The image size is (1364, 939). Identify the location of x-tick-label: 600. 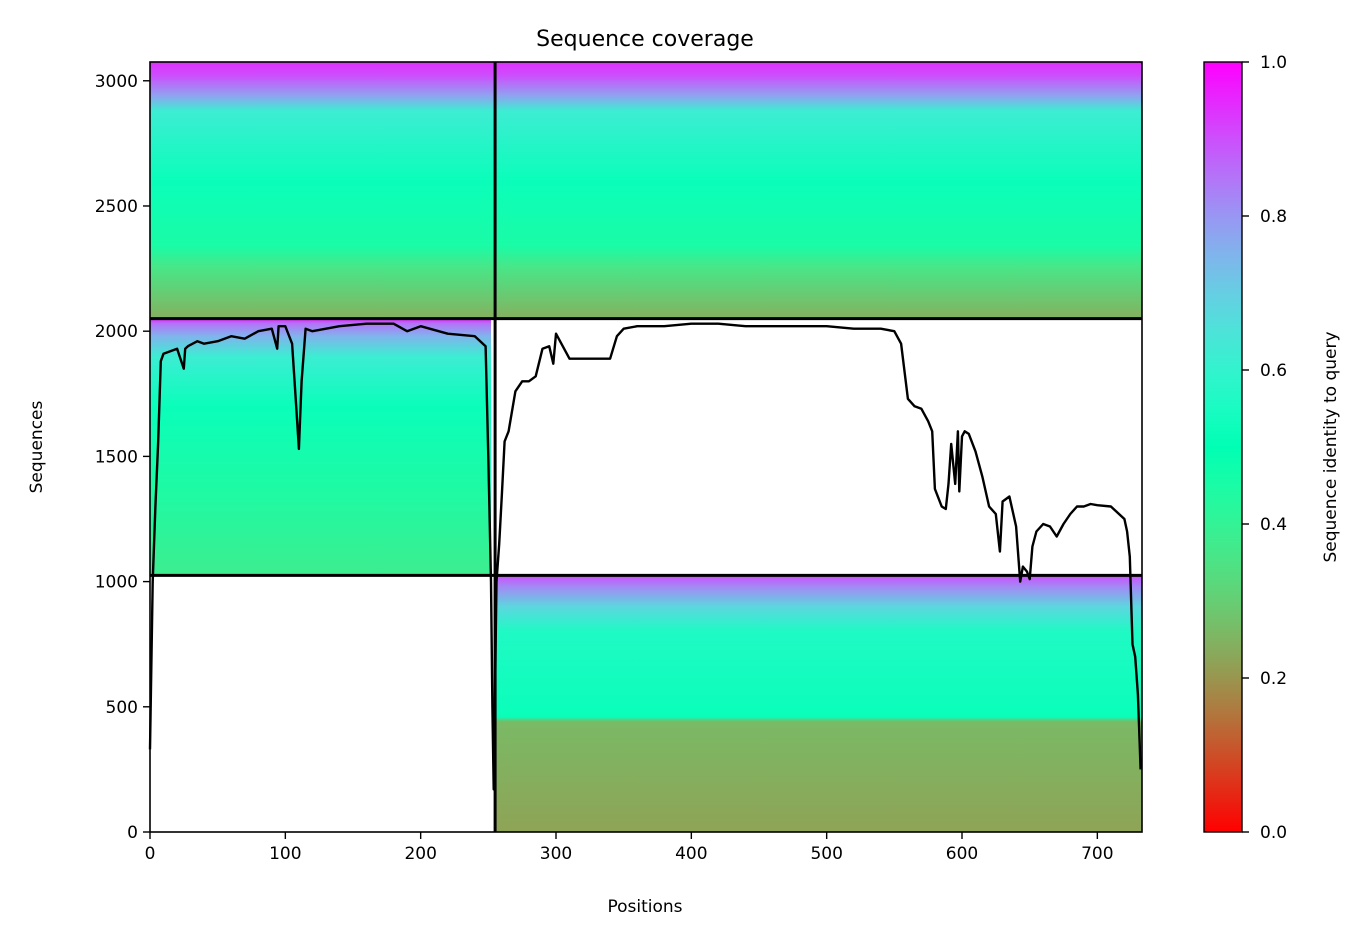
(962, 854).